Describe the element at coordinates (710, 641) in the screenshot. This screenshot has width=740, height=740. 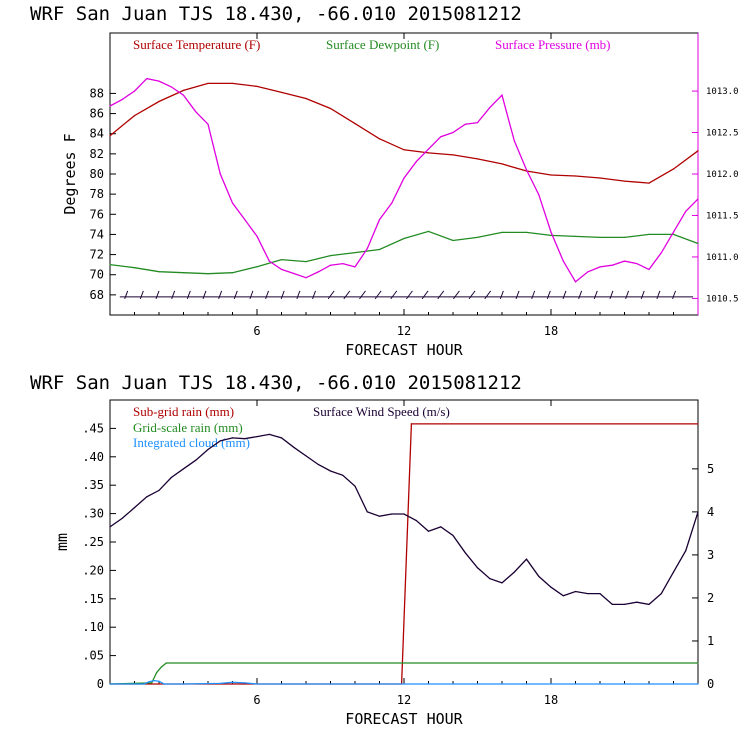
I see `y2-tick-label: 1` at that location.